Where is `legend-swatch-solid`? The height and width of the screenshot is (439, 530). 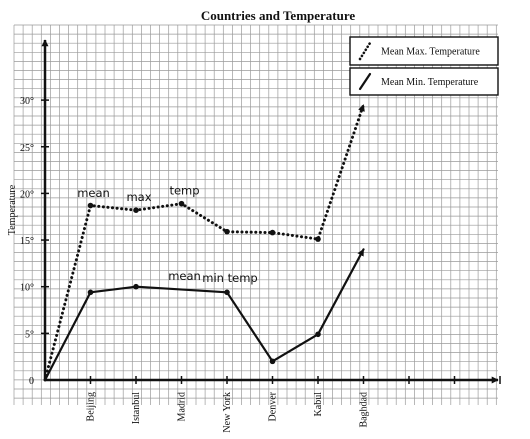 legend-swatch-solid is located at coordinates (365, 81).